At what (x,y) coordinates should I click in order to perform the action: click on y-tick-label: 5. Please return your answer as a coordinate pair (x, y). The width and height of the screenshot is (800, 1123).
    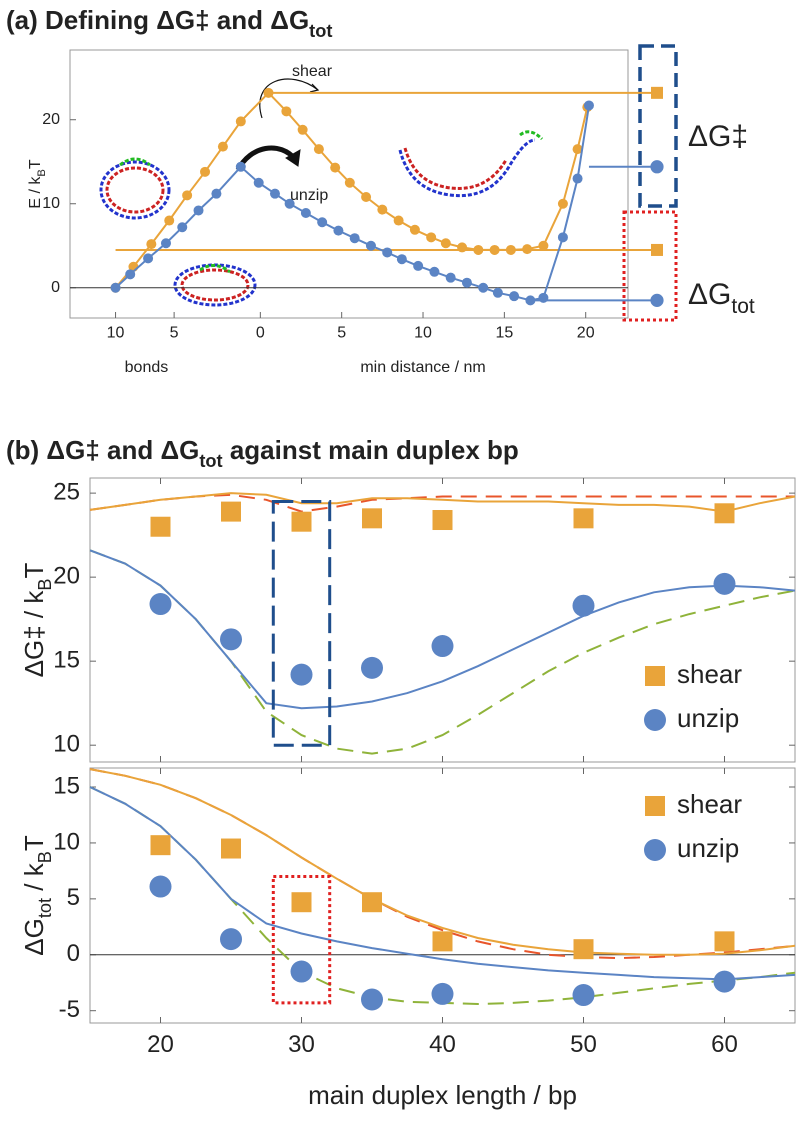
    Looking at the image, I should click on (73, 897).